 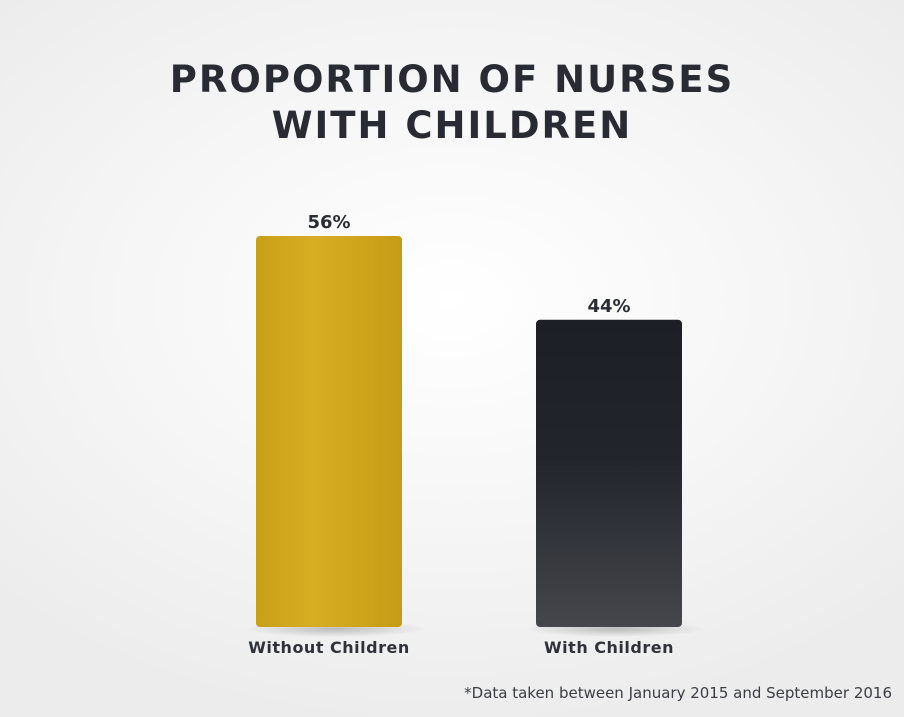 I want to click on value-label-without-children: 56%, so click(x=328, y=222).